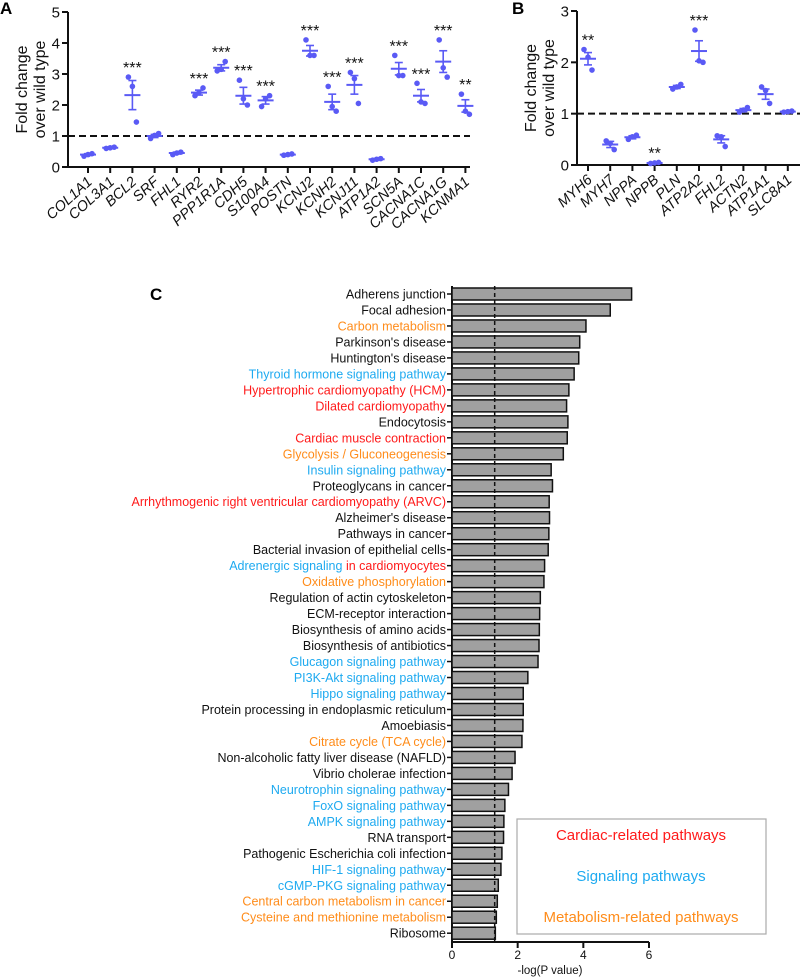 The image size is (800, 978). I want to click on pathway-label: ECM-receptor interaction, so click(376, 614).